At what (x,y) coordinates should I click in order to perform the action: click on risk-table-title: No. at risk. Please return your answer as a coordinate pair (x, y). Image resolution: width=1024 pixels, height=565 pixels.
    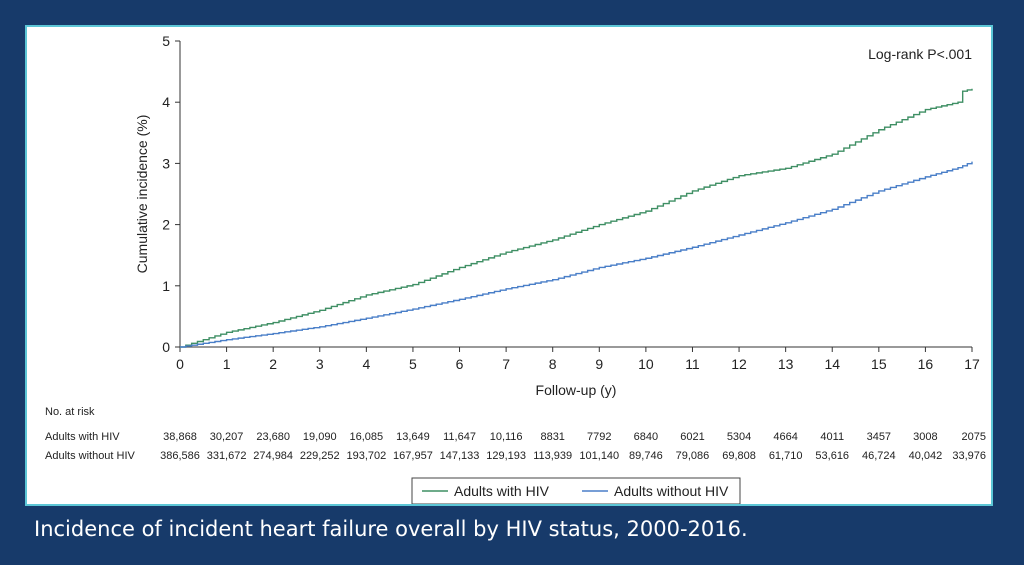
    Looking at the image, I should click on (70, 412).